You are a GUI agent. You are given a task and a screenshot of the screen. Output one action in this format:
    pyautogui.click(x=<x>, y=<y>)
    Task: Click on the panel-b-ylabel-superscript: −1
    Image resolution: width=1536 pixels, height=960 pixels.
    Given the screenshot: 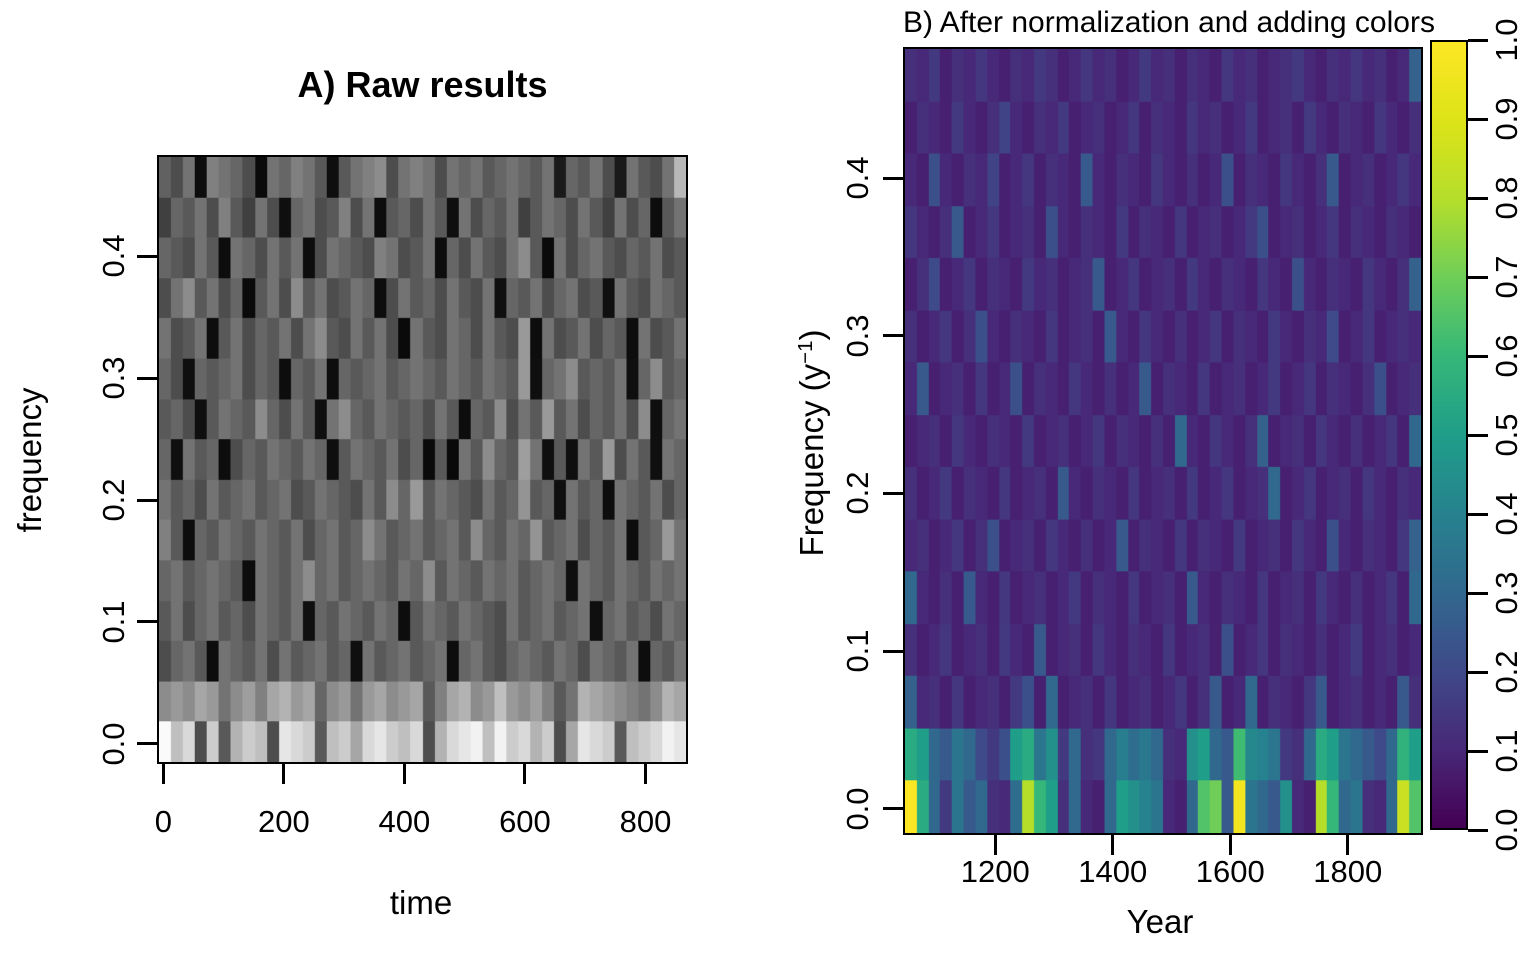 What is the action you would take?
    pyautogui.click(x=805, y=352)
    